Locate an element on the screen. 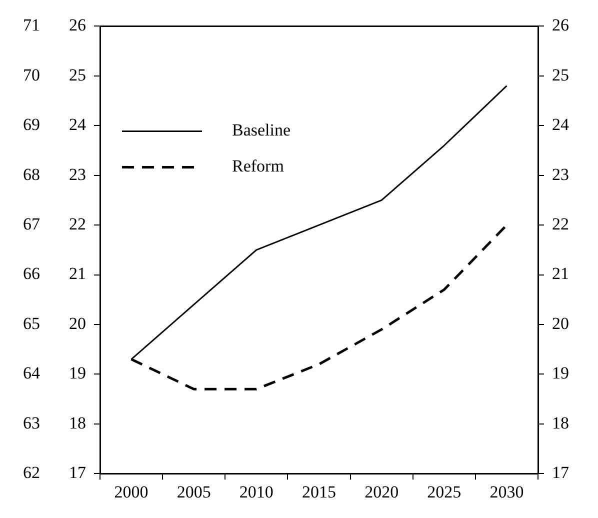 The width and height of the screenshot is (598, 518). y-tick-label: 17 is located at coordinates (77, 472).